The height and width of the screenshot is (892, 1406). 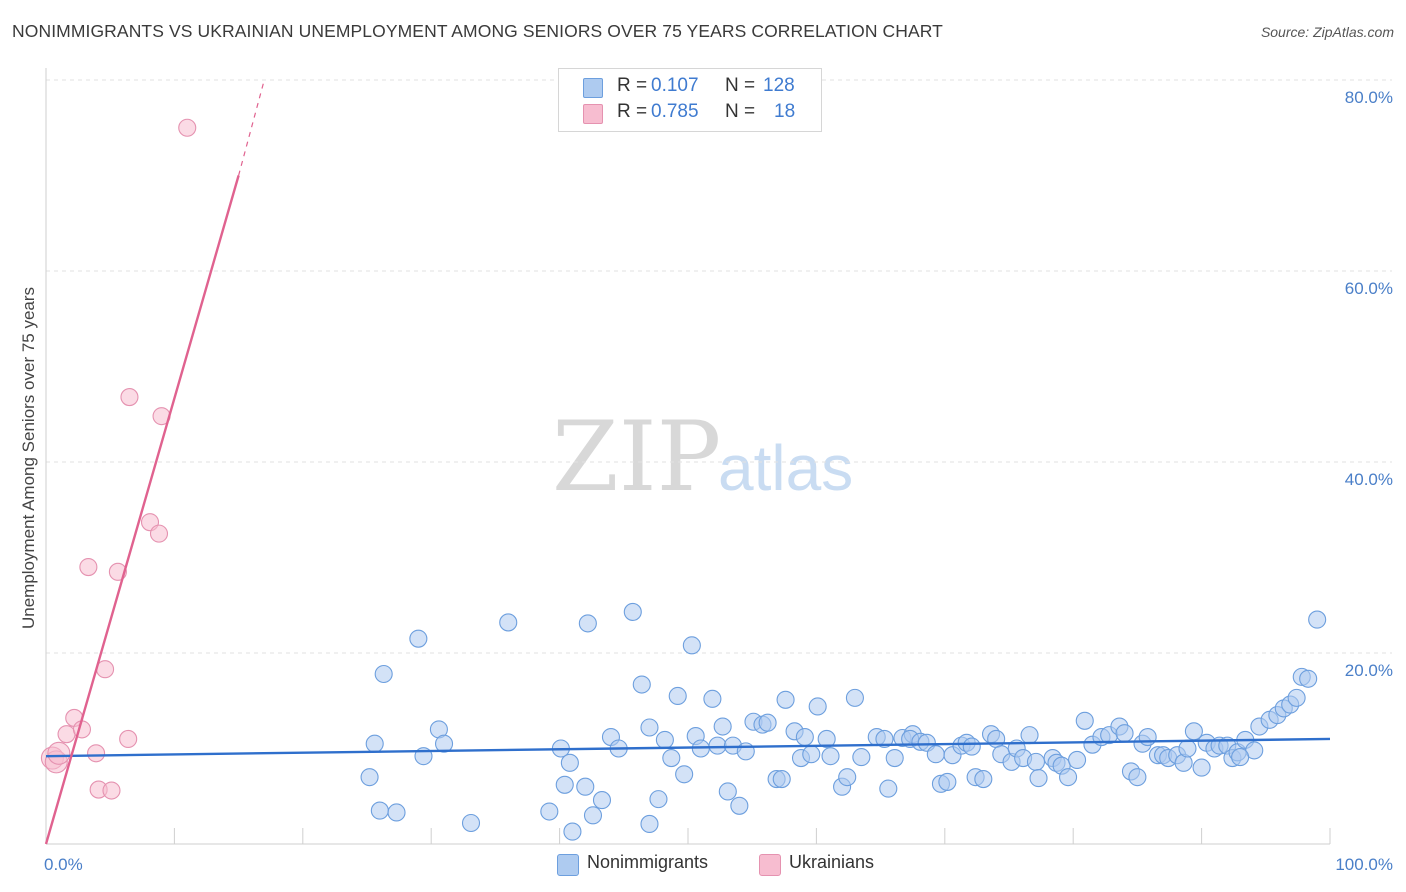 I want to click on x-tick-label: 0.0%, so click(x=63, y=864).